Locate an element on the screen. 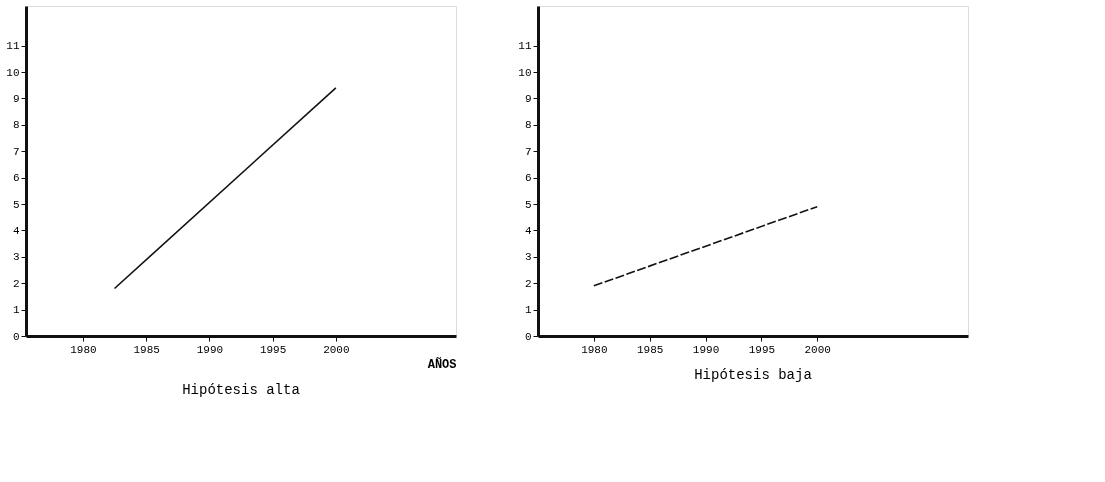 This screenshot has width=1105, height=482. x-axis-title: AÑOS is located at coordinates (442, 364).